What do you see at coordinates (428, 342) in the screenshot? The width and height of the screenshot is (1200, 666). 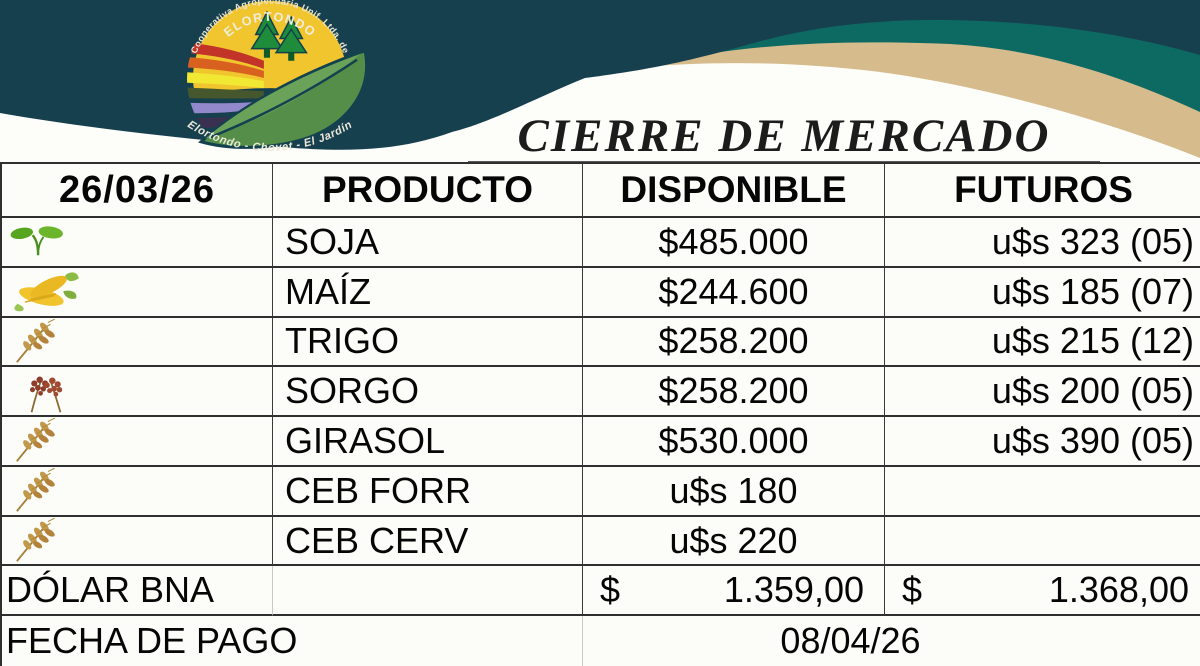 I see `product-cell: TRIGO` at bounding box center [428, 342].